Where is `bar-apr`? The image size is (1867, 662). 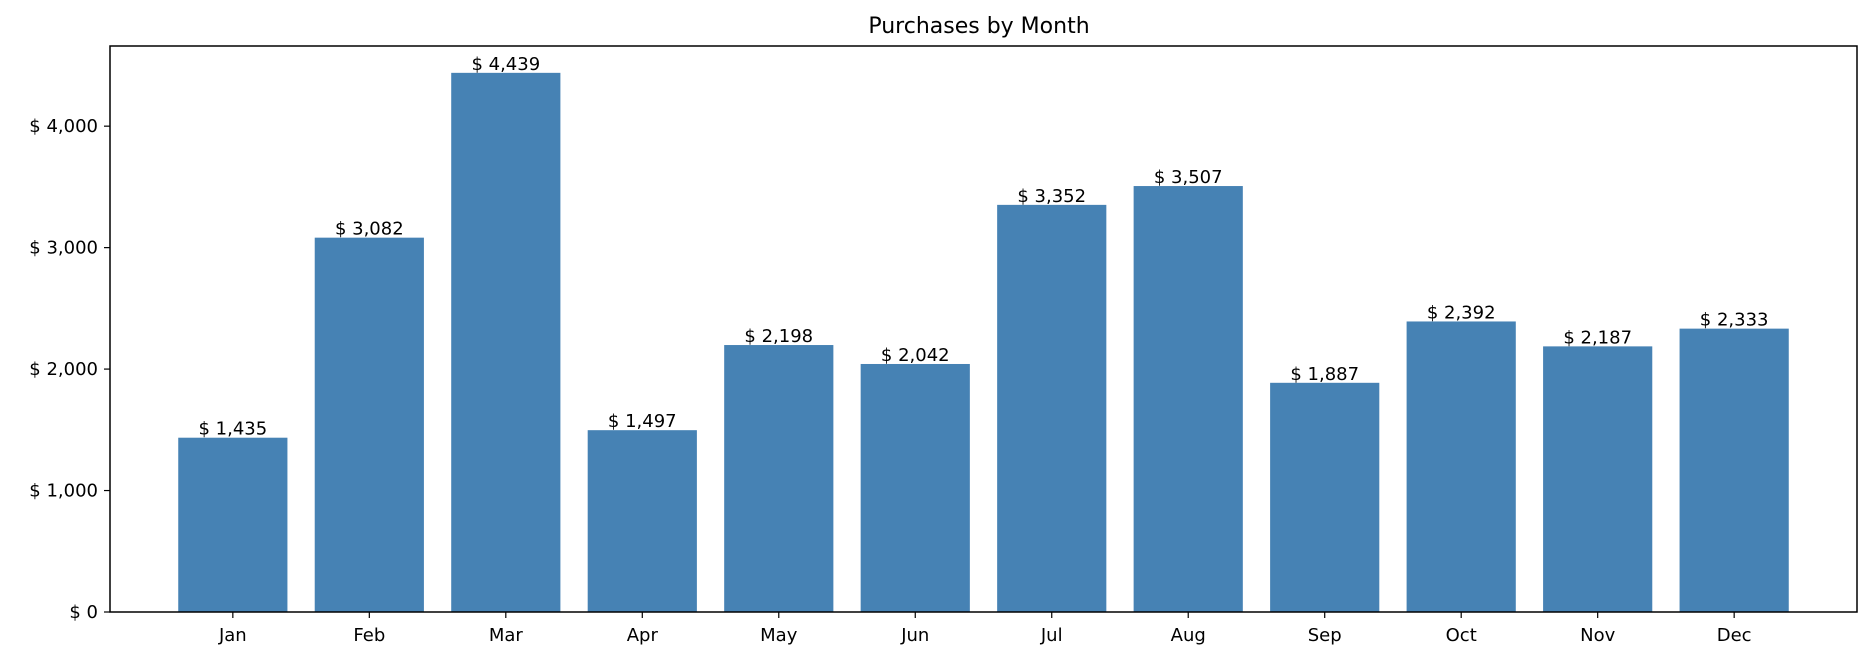 bar-apr is located at coordinates (642, 521).